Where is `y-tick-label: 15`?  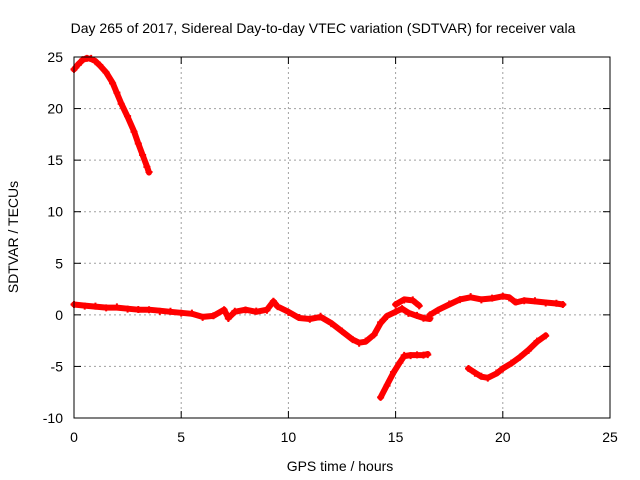 y-tick-label: 15 is located at coordinates (55, 160).